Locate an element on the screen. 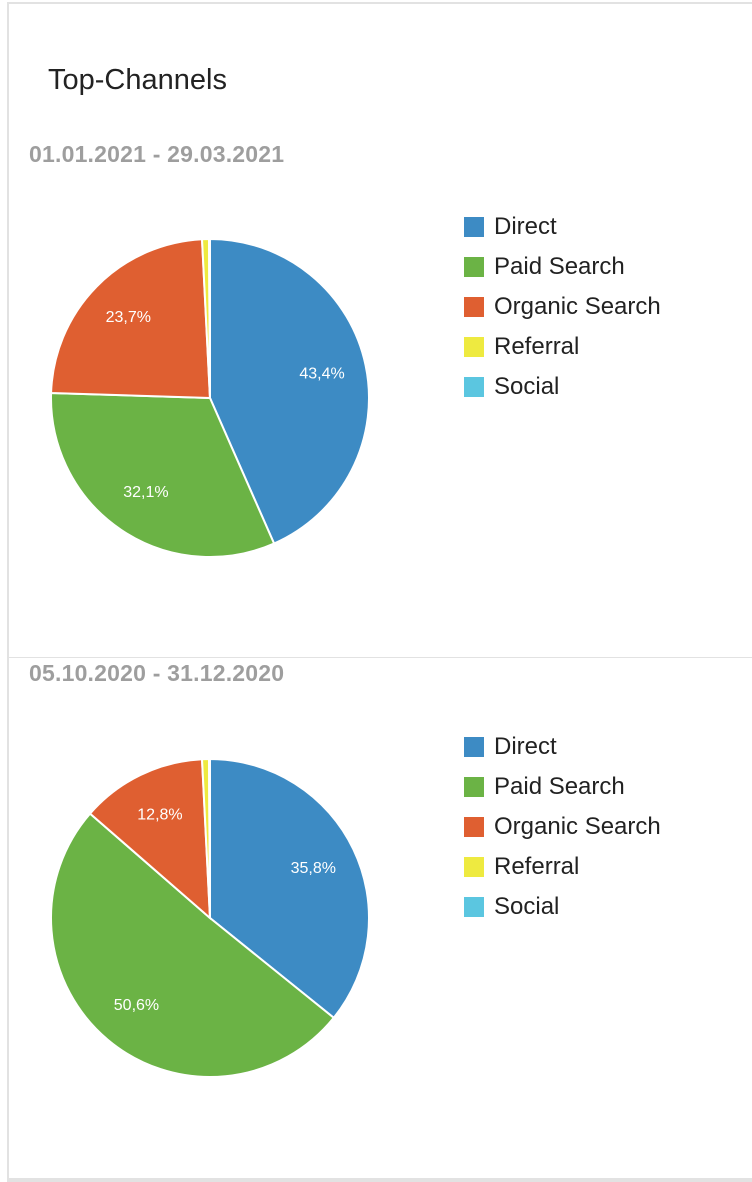 Image resolution: width=752 pixels, height=1182 pixels. slice-label-organic-search: 23,7% is located at coordinates (128, 317).